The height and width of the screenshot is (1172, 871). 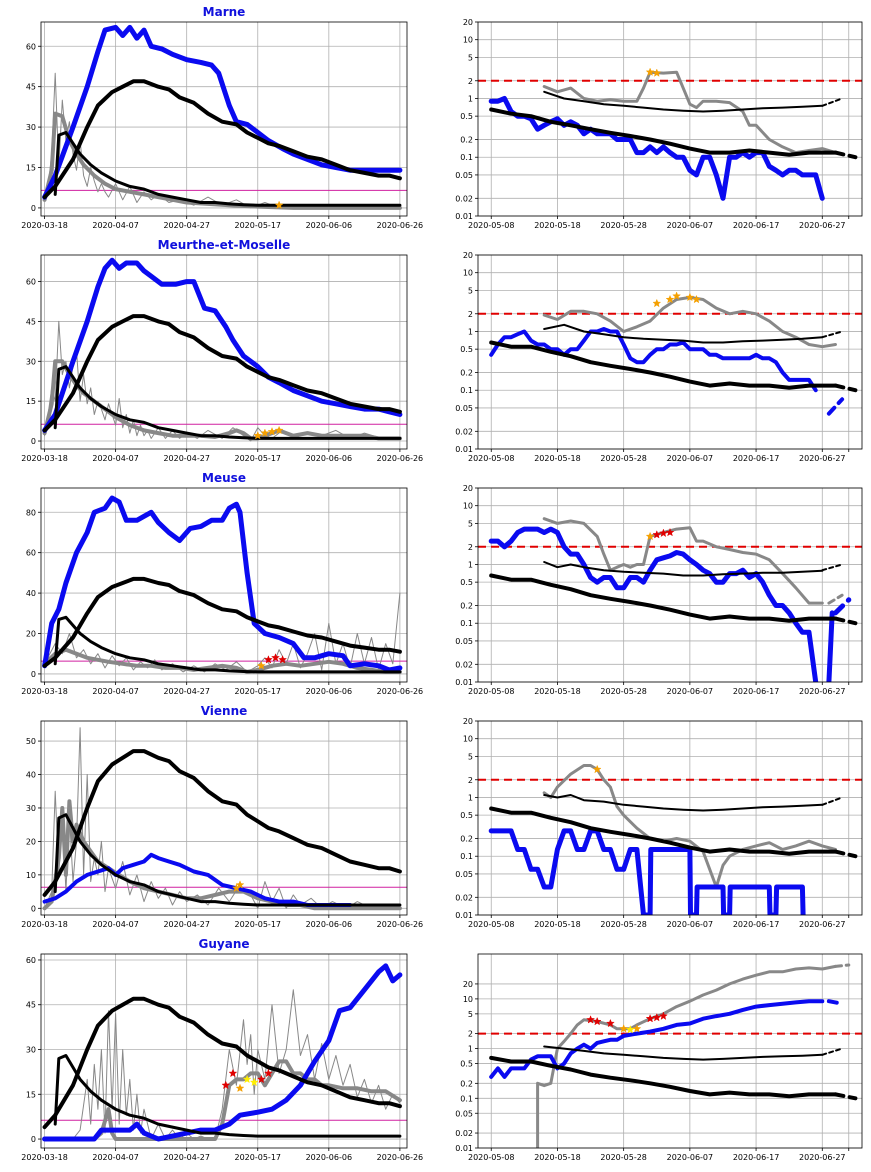 What do you see at coordinates (756, 458) in the screenshot?
I see `x-tick-label: 2020-06-17` at bounding box center [756, 458].